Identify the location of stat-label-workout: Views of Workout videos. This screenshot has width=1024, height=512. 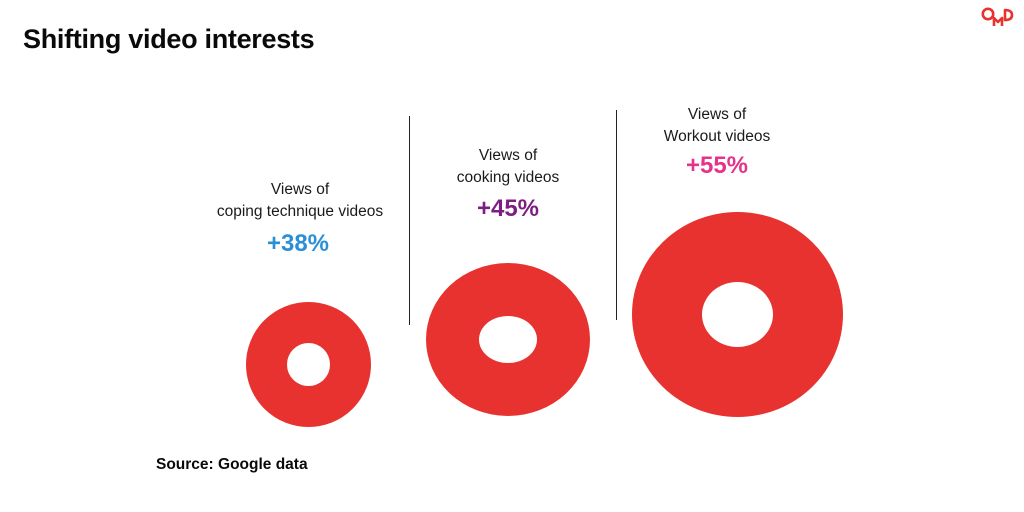
(717, 126).